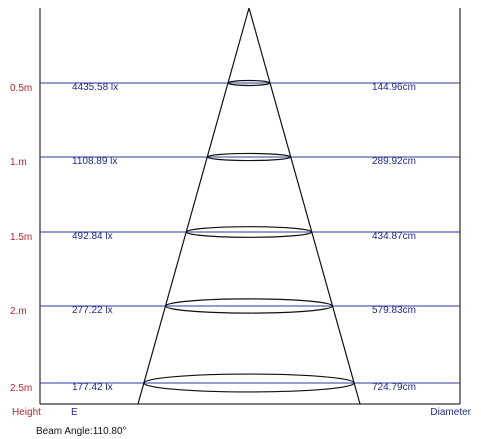  Describe the element at coordinates (394, 387) in the screenshot. I see `diameter-label: 724.79cm` at that location.